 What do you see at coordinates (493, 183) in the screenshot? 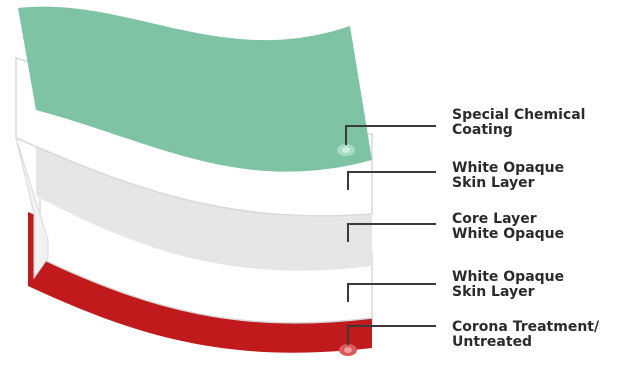
I see `label-skin-top-line2: Skin Layer` at bounding box center [493, 183].